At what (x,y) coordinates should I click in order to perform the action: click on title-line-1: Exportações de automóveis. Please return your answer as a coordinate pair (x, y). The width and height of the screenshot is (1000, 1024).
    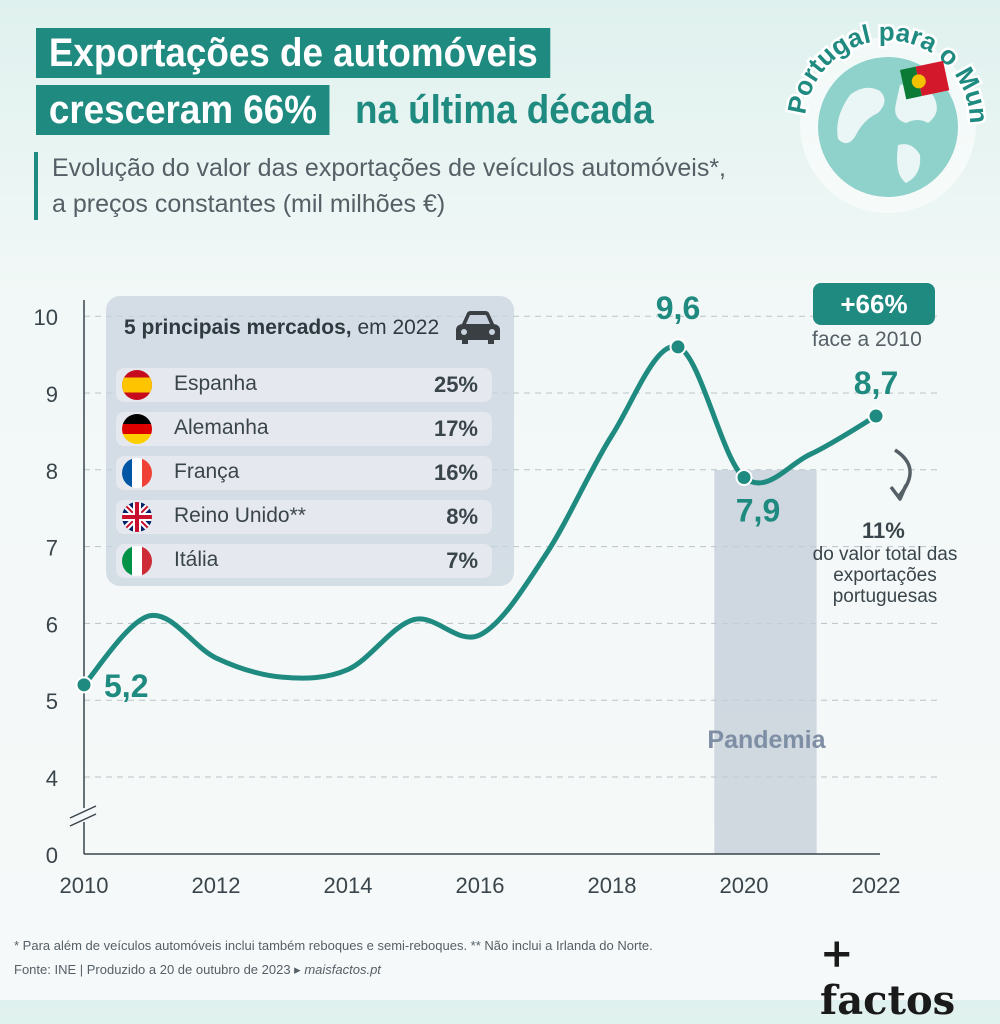
    Looking at the image, I should click on (293, 53).